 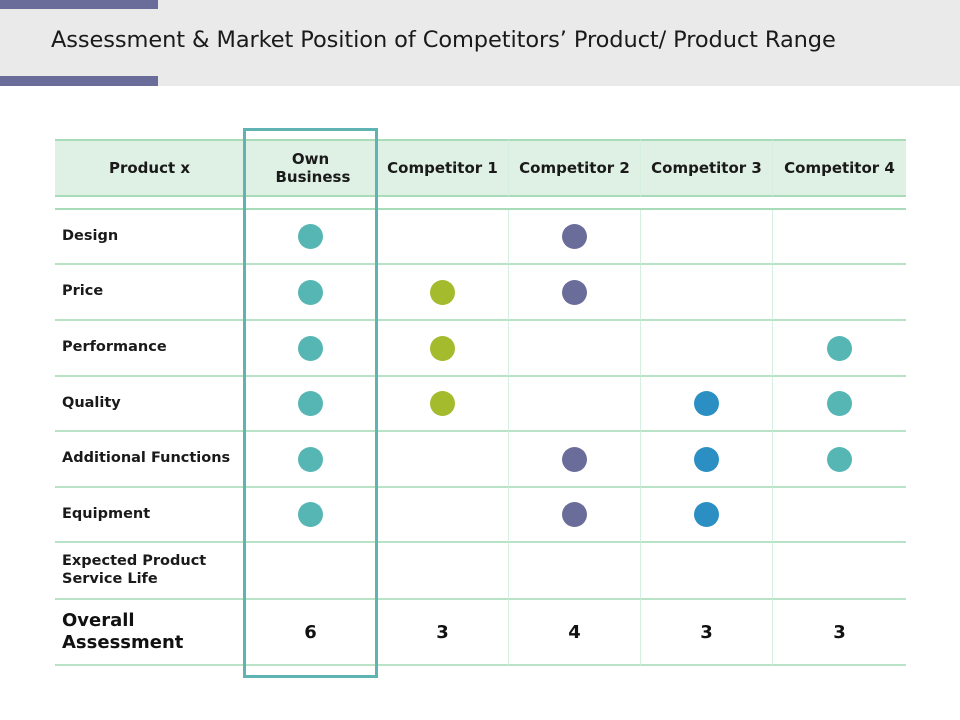 I want to click on column-header-label: Product x, so click(x=149, y=168).